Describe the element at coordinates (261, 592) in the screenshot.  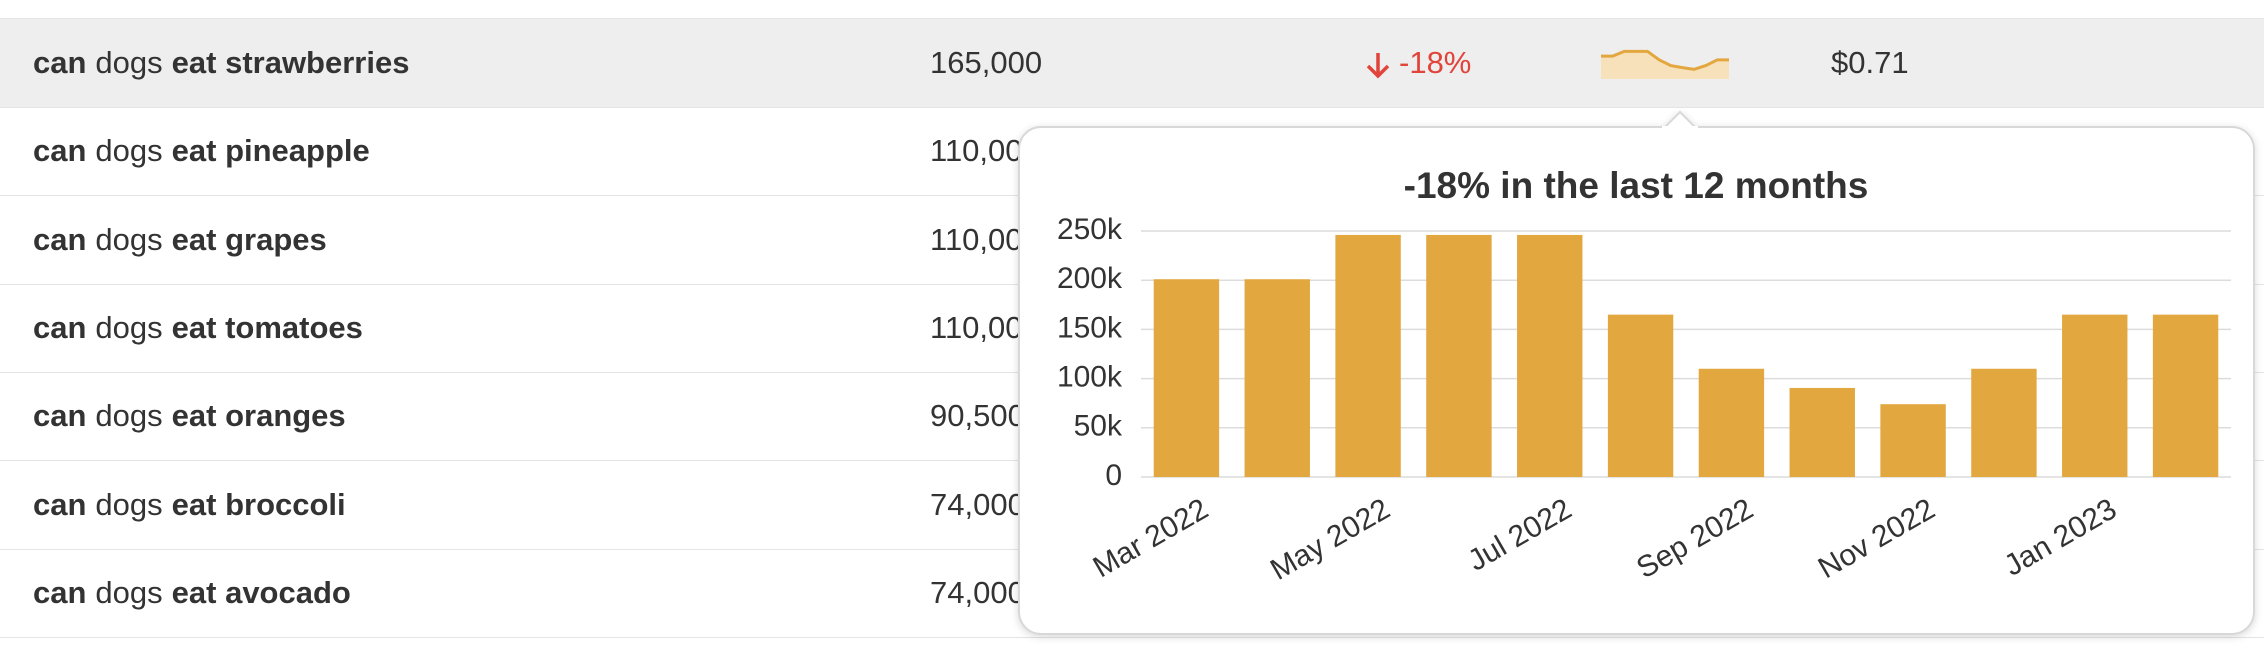
I see `keyword-part: eat avocado` at that location.